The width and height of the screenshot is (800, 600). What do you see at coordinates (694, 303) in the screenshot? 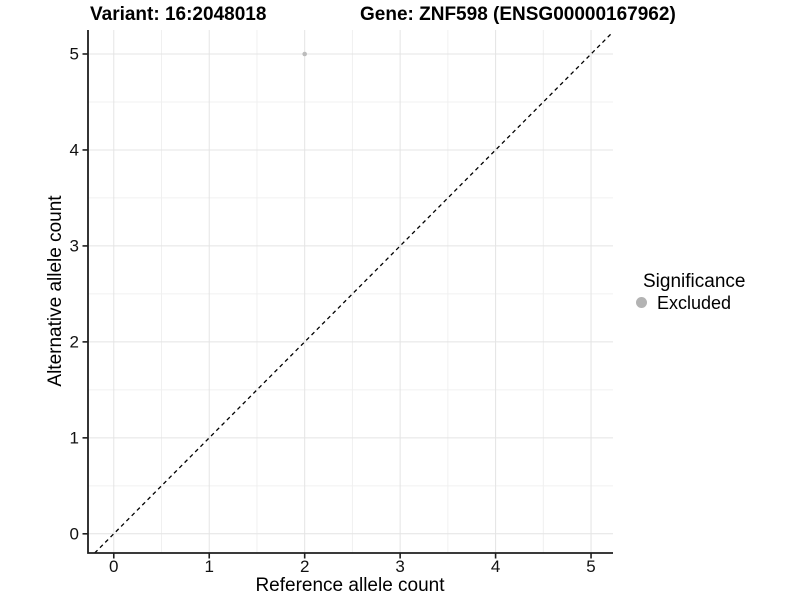
I see `legend-label-excluded: Excluded` at bounding box center [694, 303].